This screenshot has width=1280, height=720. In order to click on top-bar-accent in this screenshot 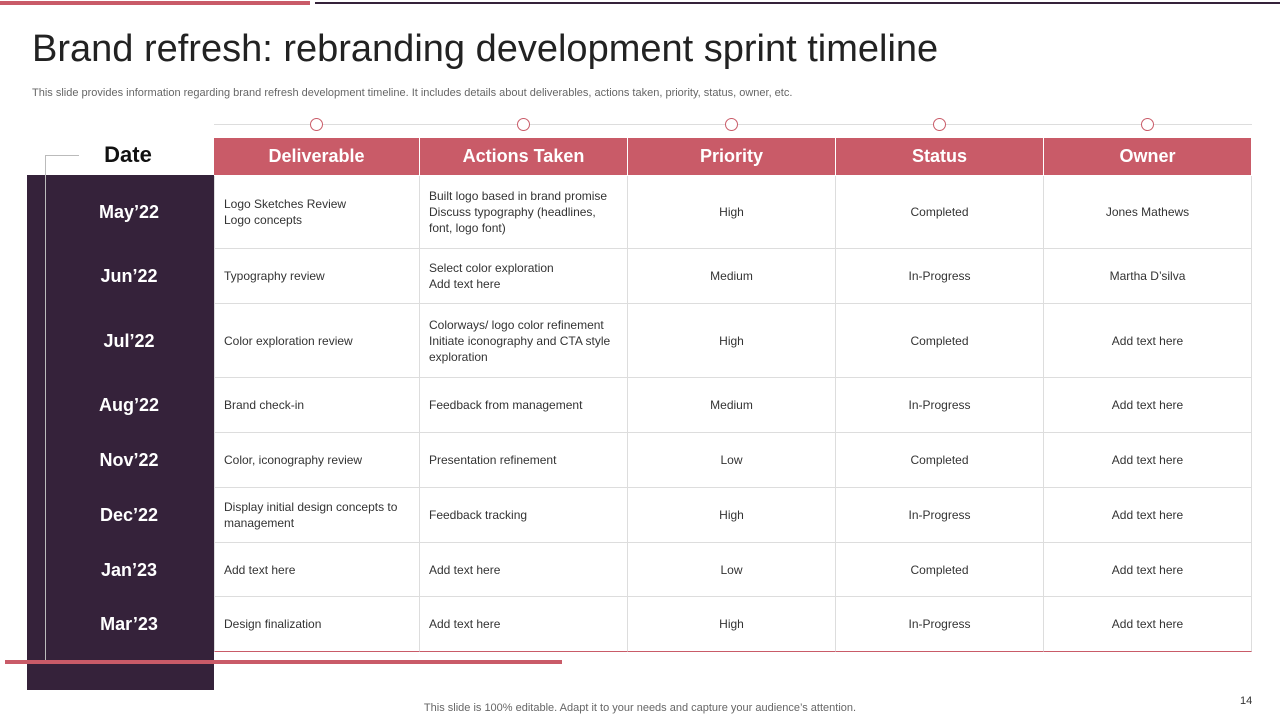, I will do `click(155, 3)`.